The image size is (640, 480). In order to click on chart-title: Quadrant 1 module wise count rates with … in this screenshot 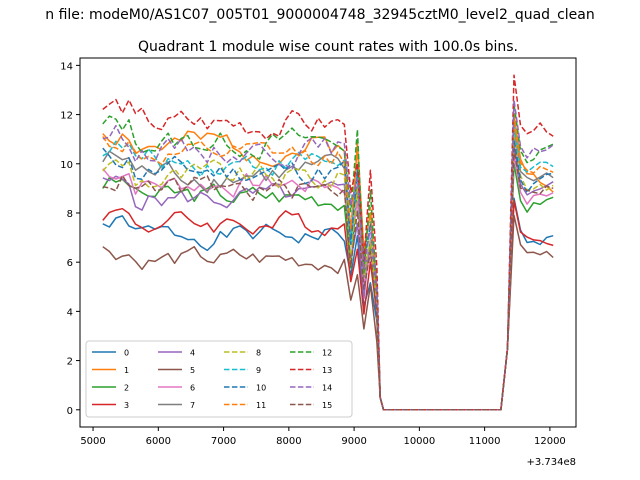, I will do `click(328, 47)`.